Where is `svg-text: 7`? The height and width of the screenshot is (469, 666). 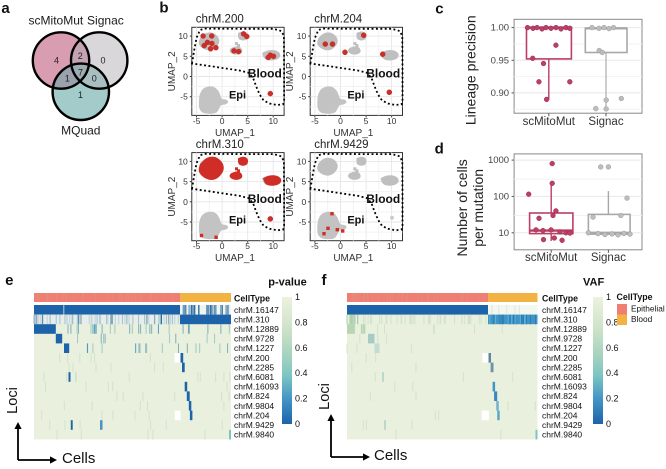
svg-text: 7 is located at coordinates (80, 72).